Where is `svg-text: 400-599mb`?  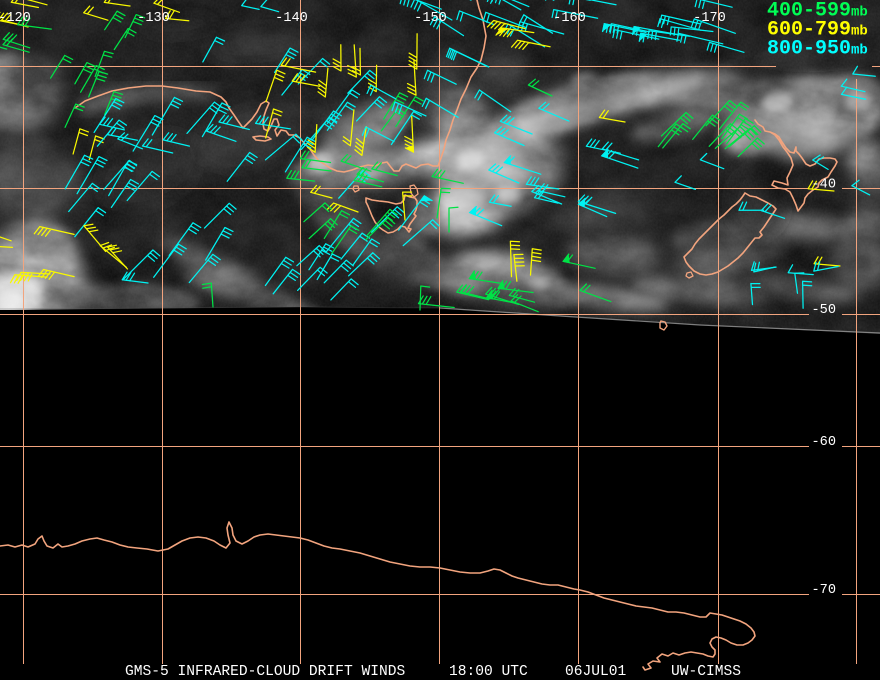
svg-text: 400-599mb is located at coordinates (817, 11).